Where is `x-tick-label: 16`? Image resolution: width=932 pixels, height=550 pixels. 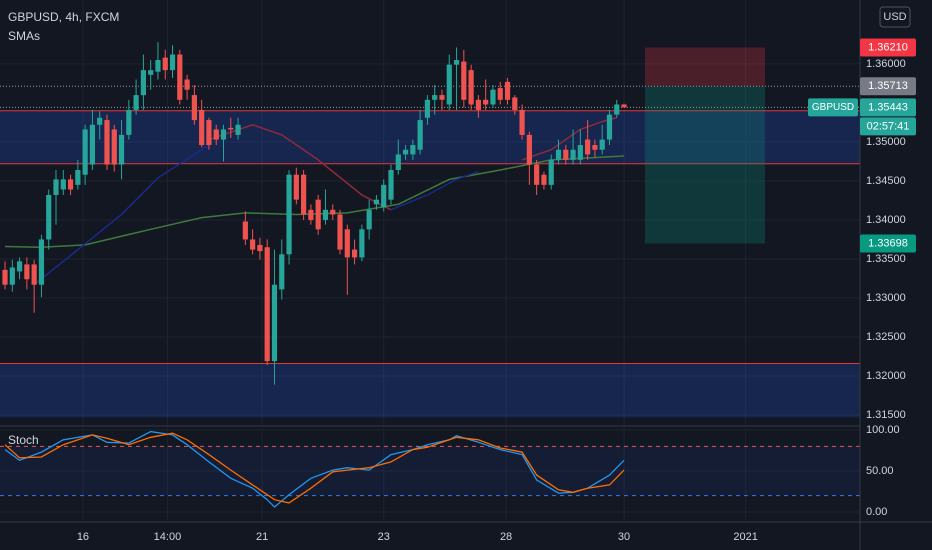 x-tick-label: 16 is located at coordinates (83, 537).